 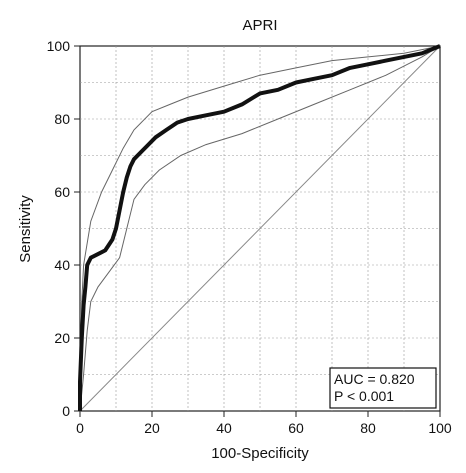 I want to click on x-tick-label: 60, so click(x=296, y=428).